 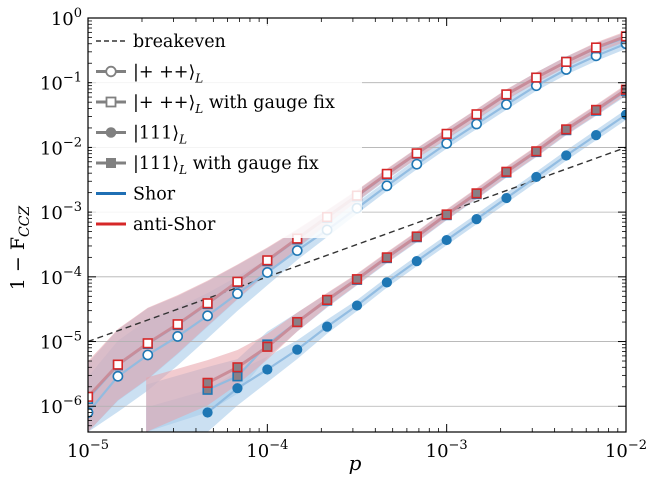 I want to click on legend-label-main-2: |+ ++⟩, so click(x=164, y=103).